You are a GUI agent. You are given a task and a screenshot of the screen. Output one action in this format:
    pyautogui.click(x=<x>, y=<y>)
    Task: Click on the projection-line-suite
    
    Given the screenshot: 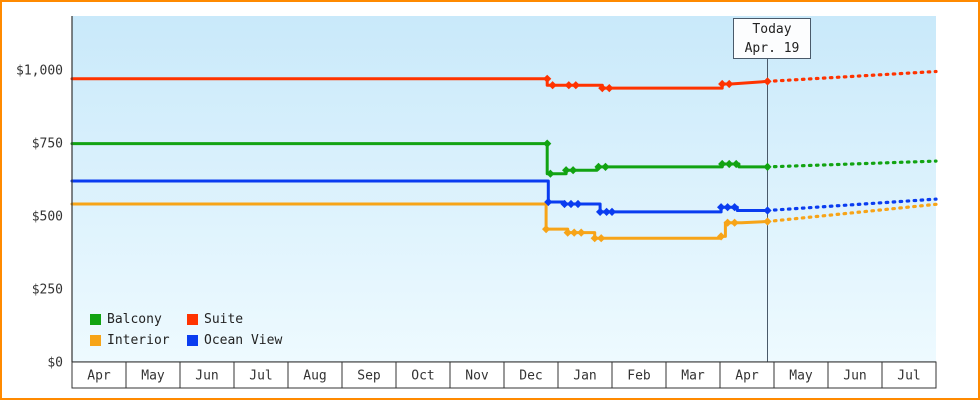 What is the action you would take?
    pyautogui.click(x=851, y=76)
    